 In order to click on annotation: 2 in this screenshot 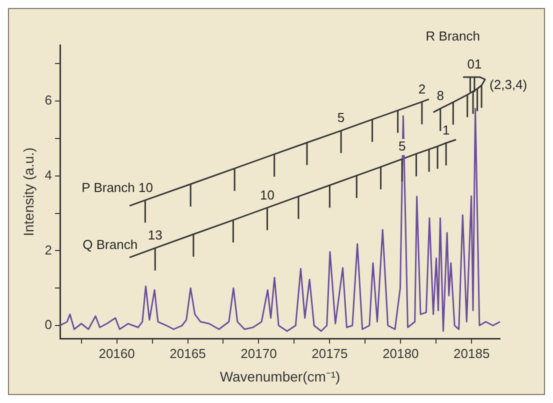, I will do `click(422, 88)`.